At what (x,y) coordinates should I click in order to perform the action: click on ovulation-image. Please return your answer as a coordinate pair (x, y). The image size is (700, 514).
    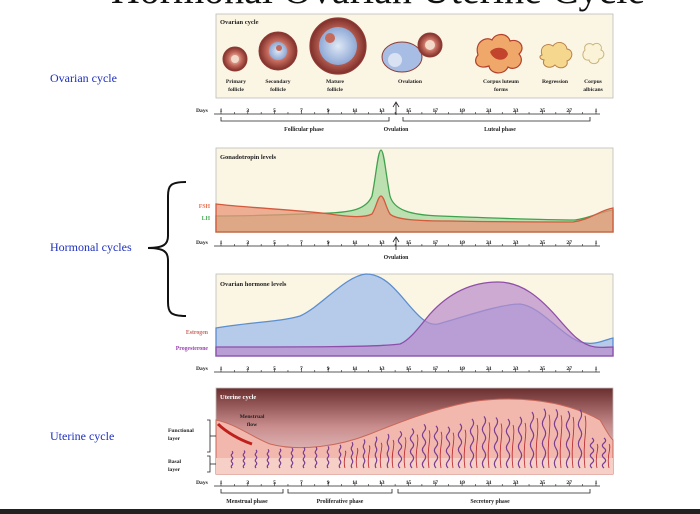
    Looking at the image, I should click on (412, 52).